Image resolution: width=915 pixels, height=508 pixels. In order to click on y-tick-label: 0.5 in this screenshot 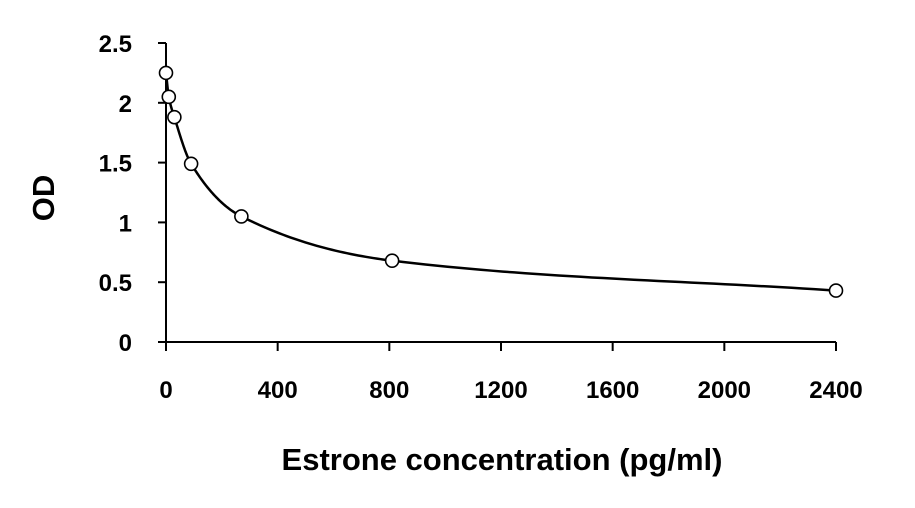, I will do `click(115, 283)`.